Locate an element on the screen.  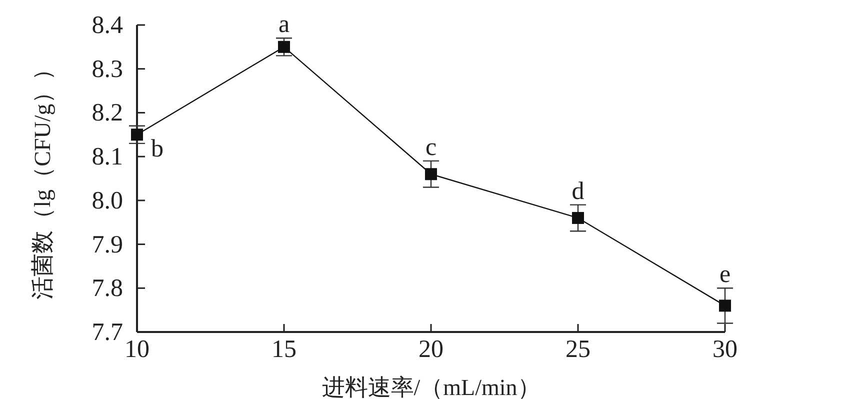
x-tick-label: 25 is located at coordinates (578, 349).